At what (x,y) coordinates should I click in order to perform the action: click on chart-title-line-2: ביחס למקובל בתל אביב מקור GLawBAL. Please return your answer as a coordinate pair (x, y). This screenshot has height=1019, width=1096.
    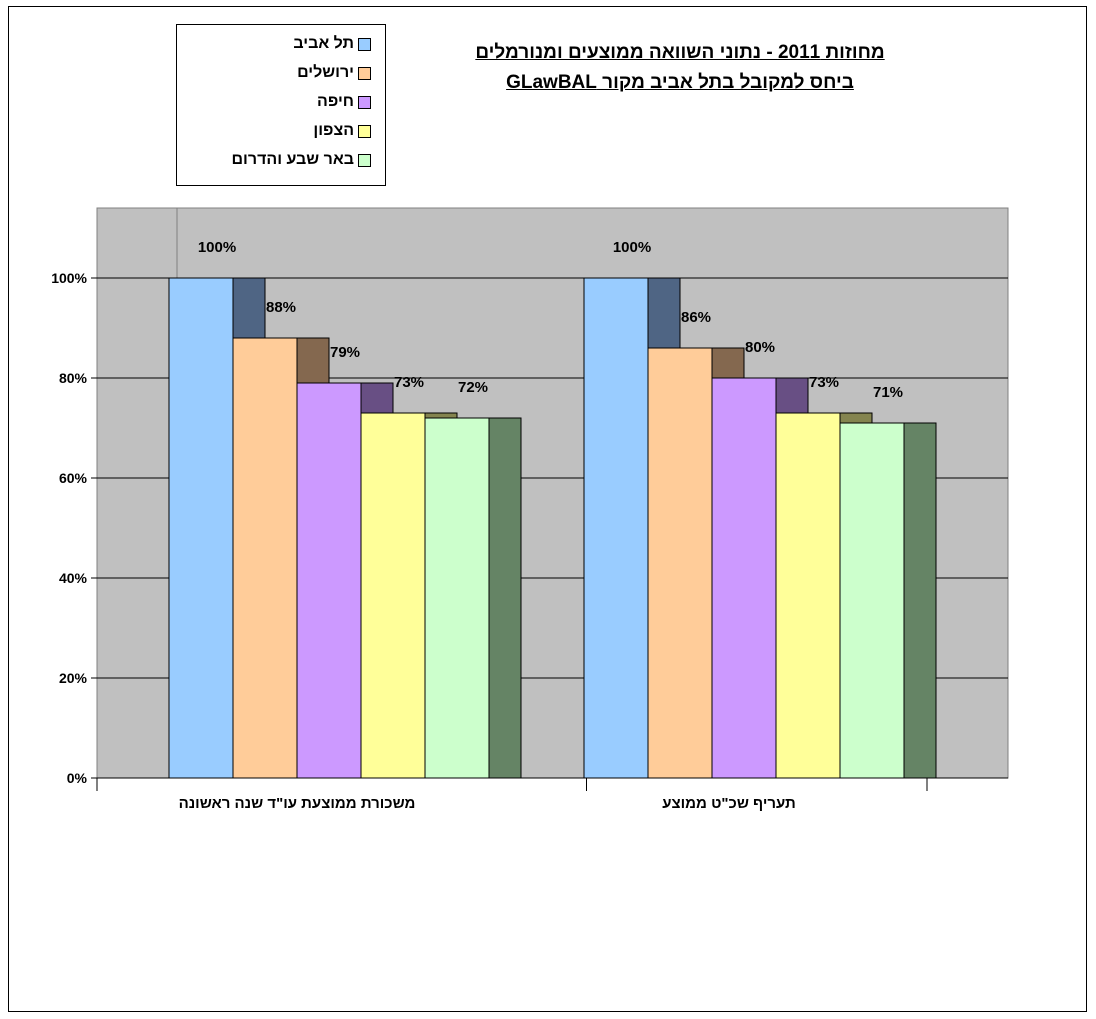
    Looking at the image, I should click on (680, 82).